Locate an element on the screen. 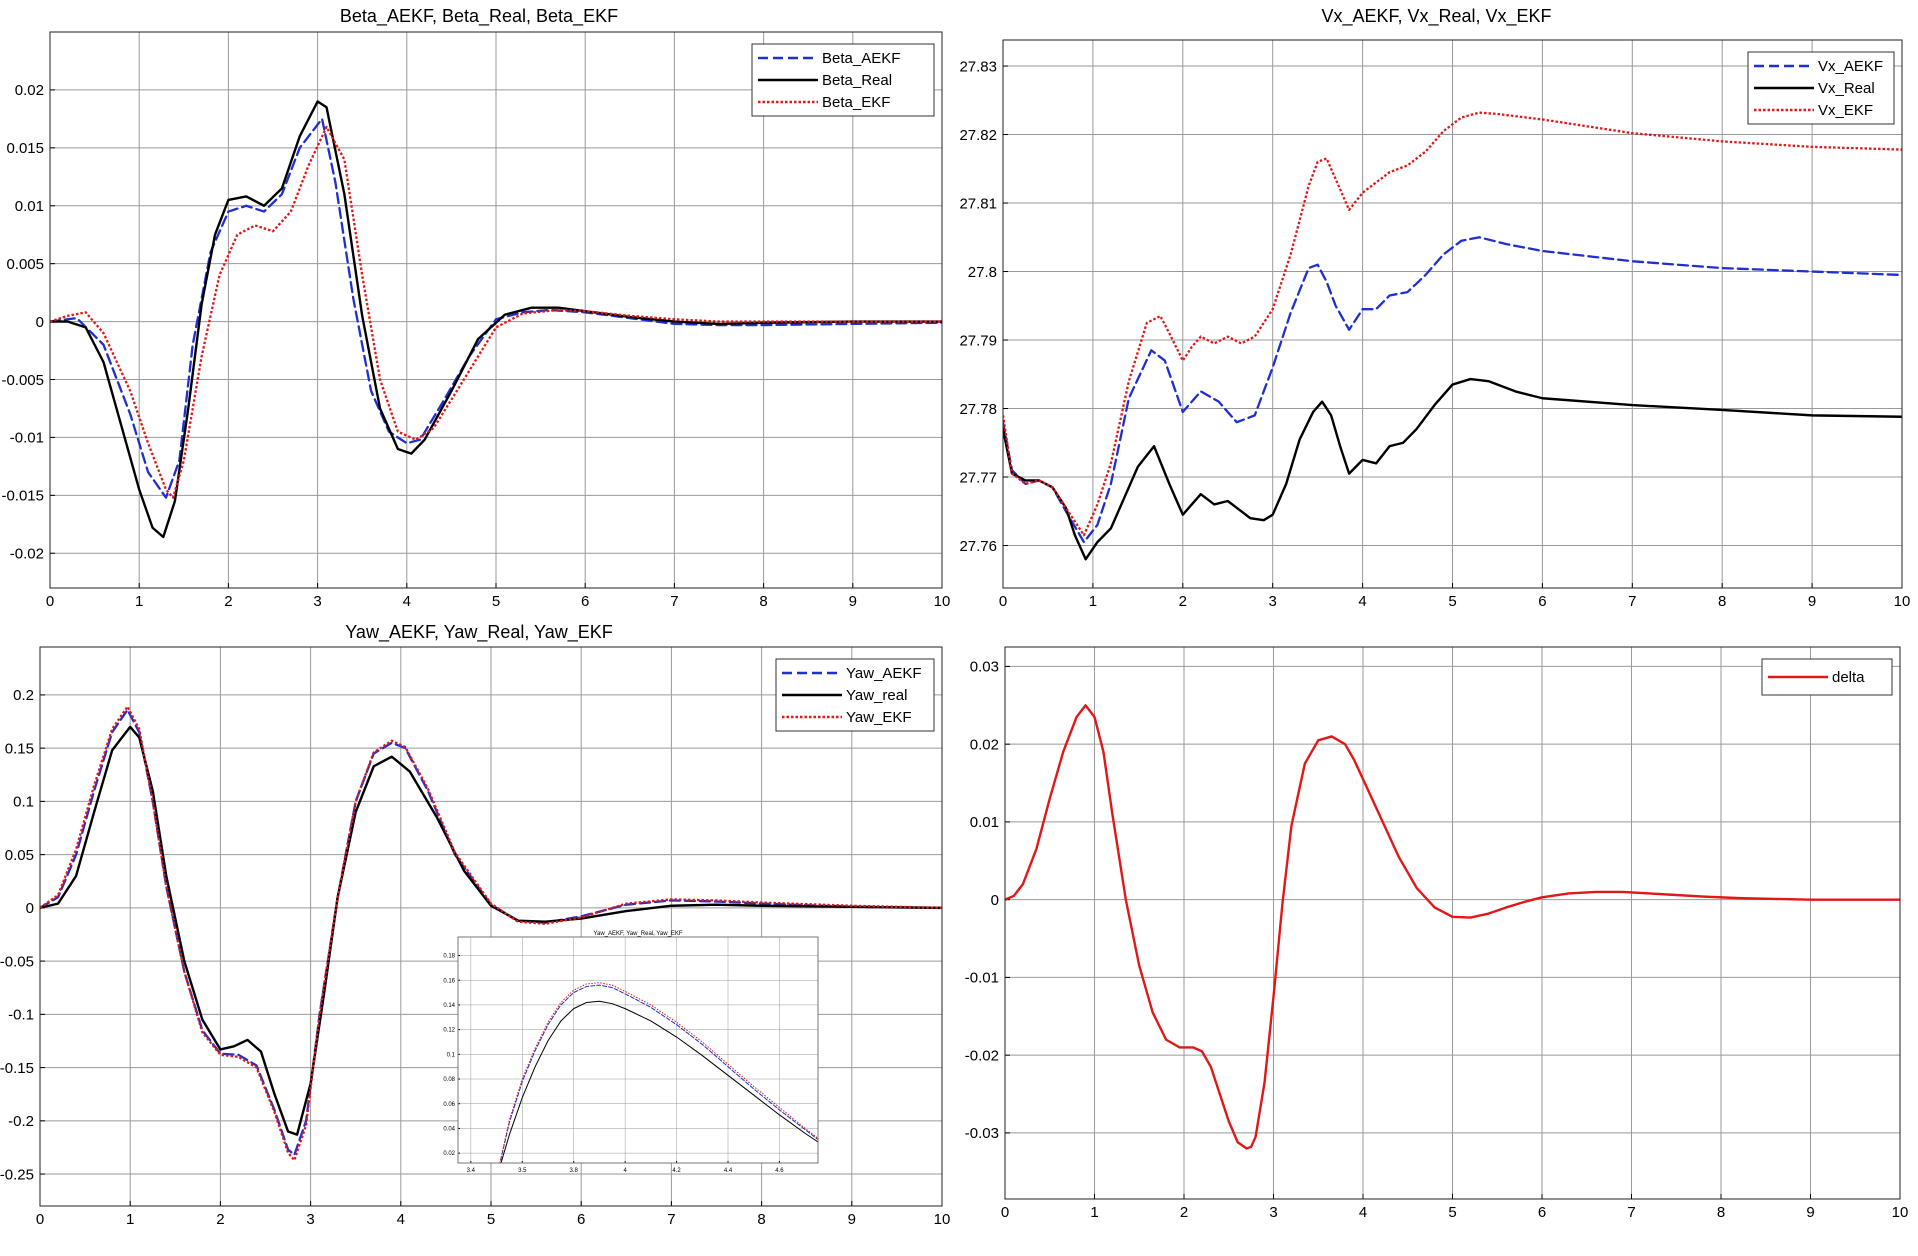 The width and height of the screenshot is (1918, 1256). legend-label: Beta_EKF is located at coordinates (856, 102).